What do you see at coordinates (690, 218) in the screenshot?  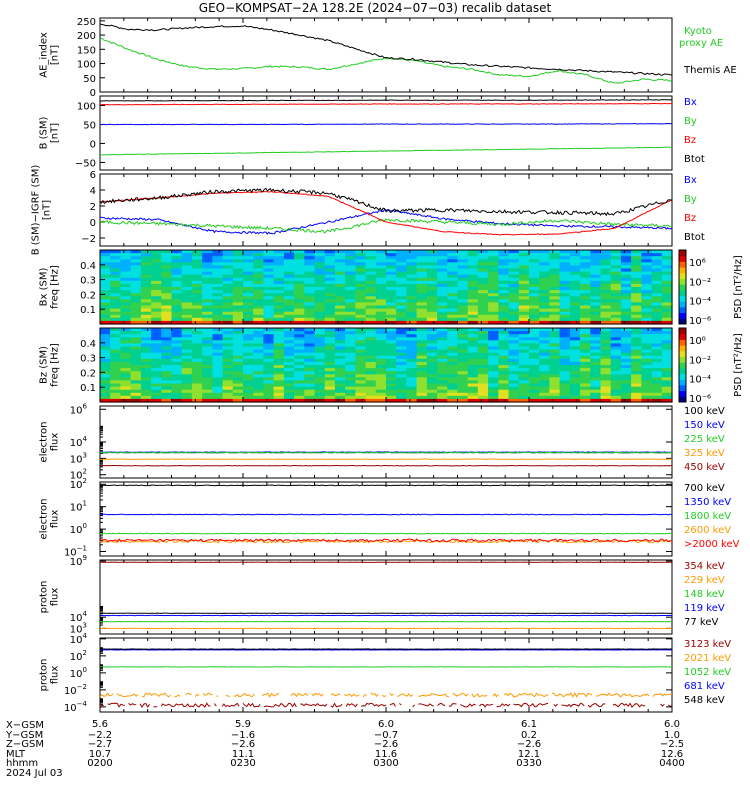 I see `legend-entry: Bz` at bounding box center [690, 218].